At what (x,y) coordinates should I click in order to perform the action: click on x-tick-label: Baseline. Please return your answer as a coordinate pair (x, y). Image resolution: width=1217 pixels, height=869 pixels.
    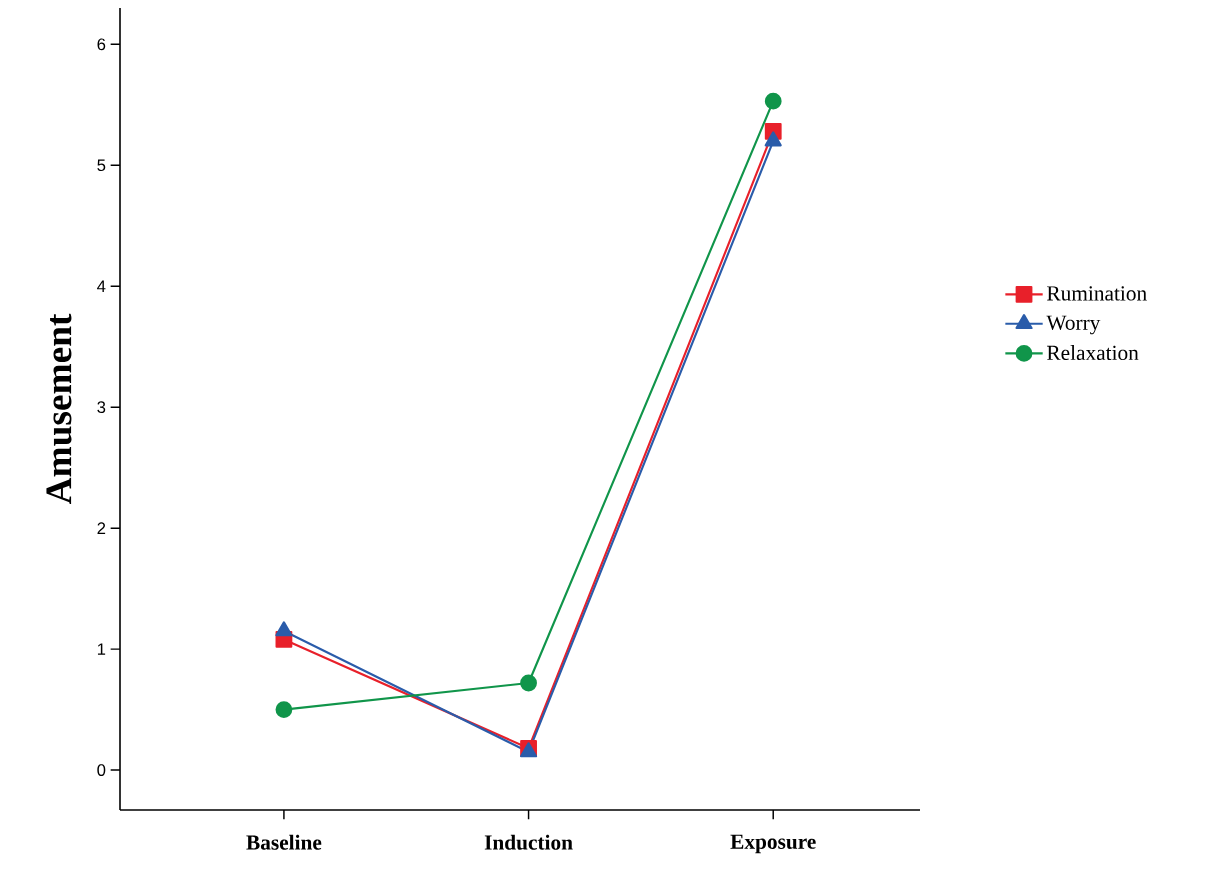
    Looking at the image, I should click on (284, 842).